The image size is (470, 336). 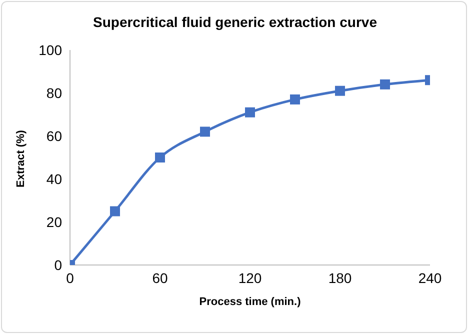 I want to click on x-tick-label: 60, so click(x=160, y=278).